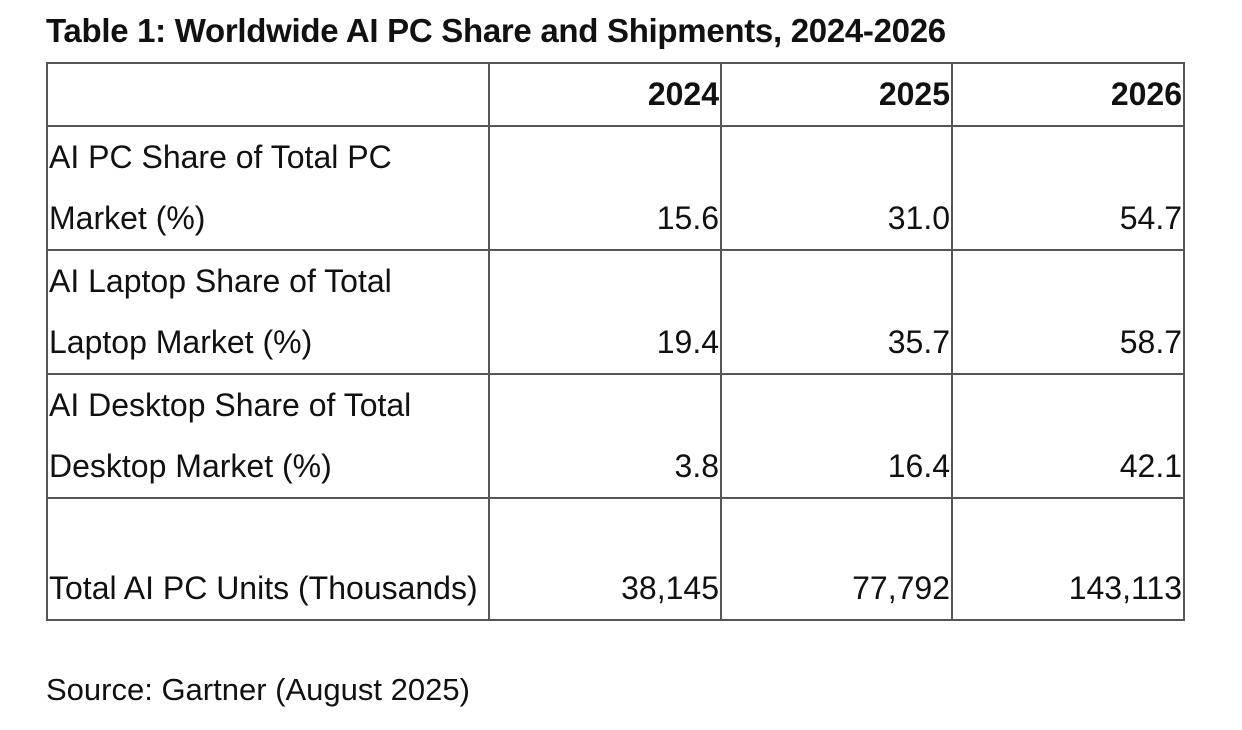  I want to click on column-header-2024: 2024, so click(605, 94).